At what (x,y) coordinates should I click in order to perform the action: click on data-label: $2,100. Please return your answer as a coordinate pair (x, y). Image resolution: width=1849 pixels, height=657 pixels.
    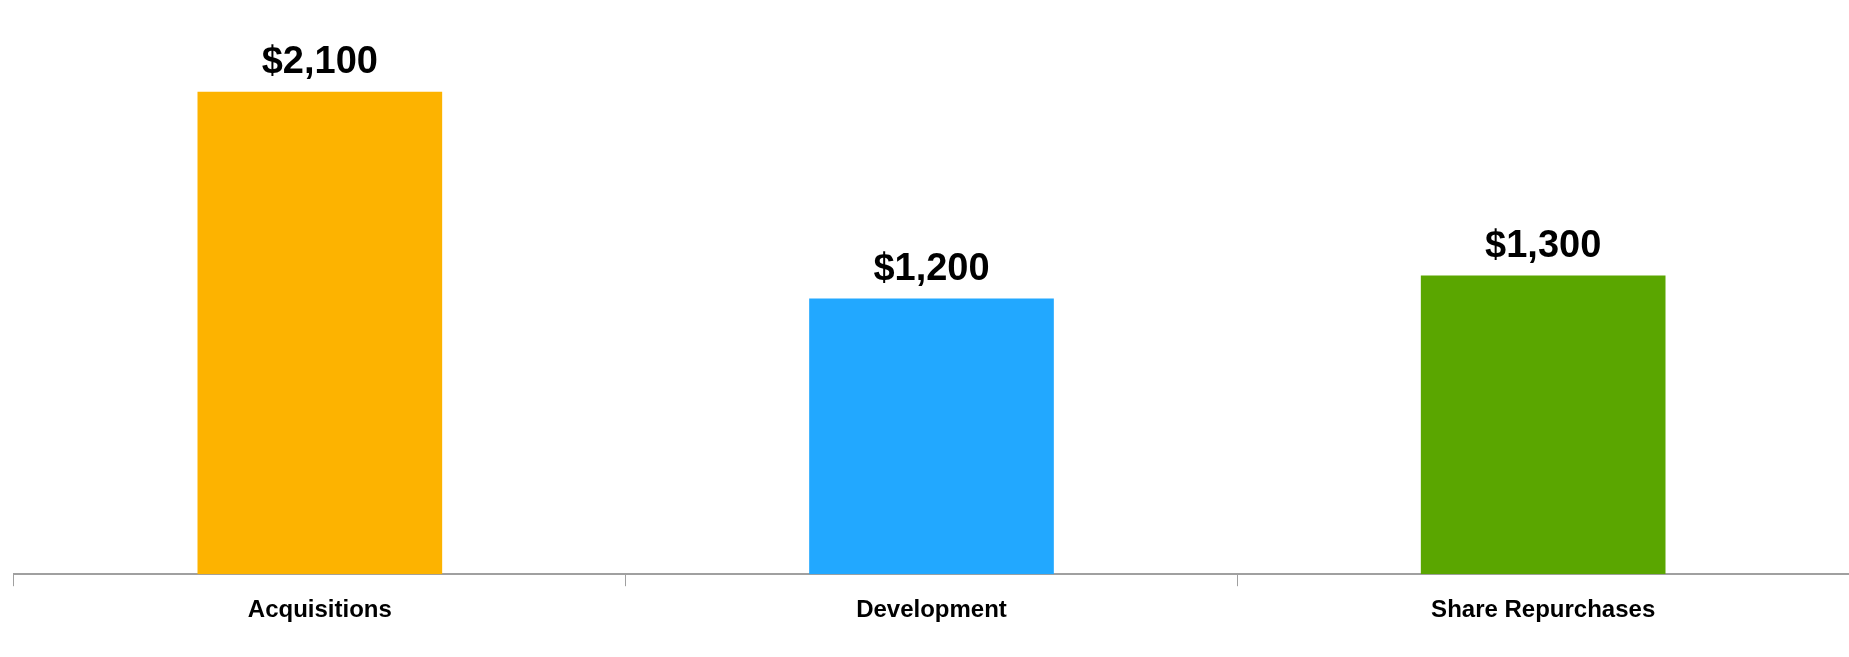
    Looking at the image, I should click on (319, 60).